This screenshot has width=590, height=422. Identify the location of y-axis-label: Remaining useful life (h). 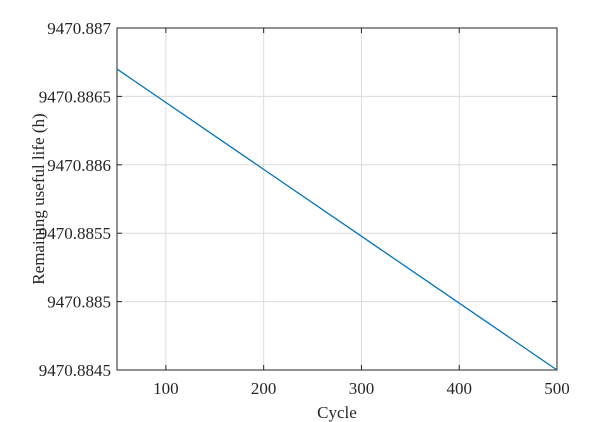
(38, 198).